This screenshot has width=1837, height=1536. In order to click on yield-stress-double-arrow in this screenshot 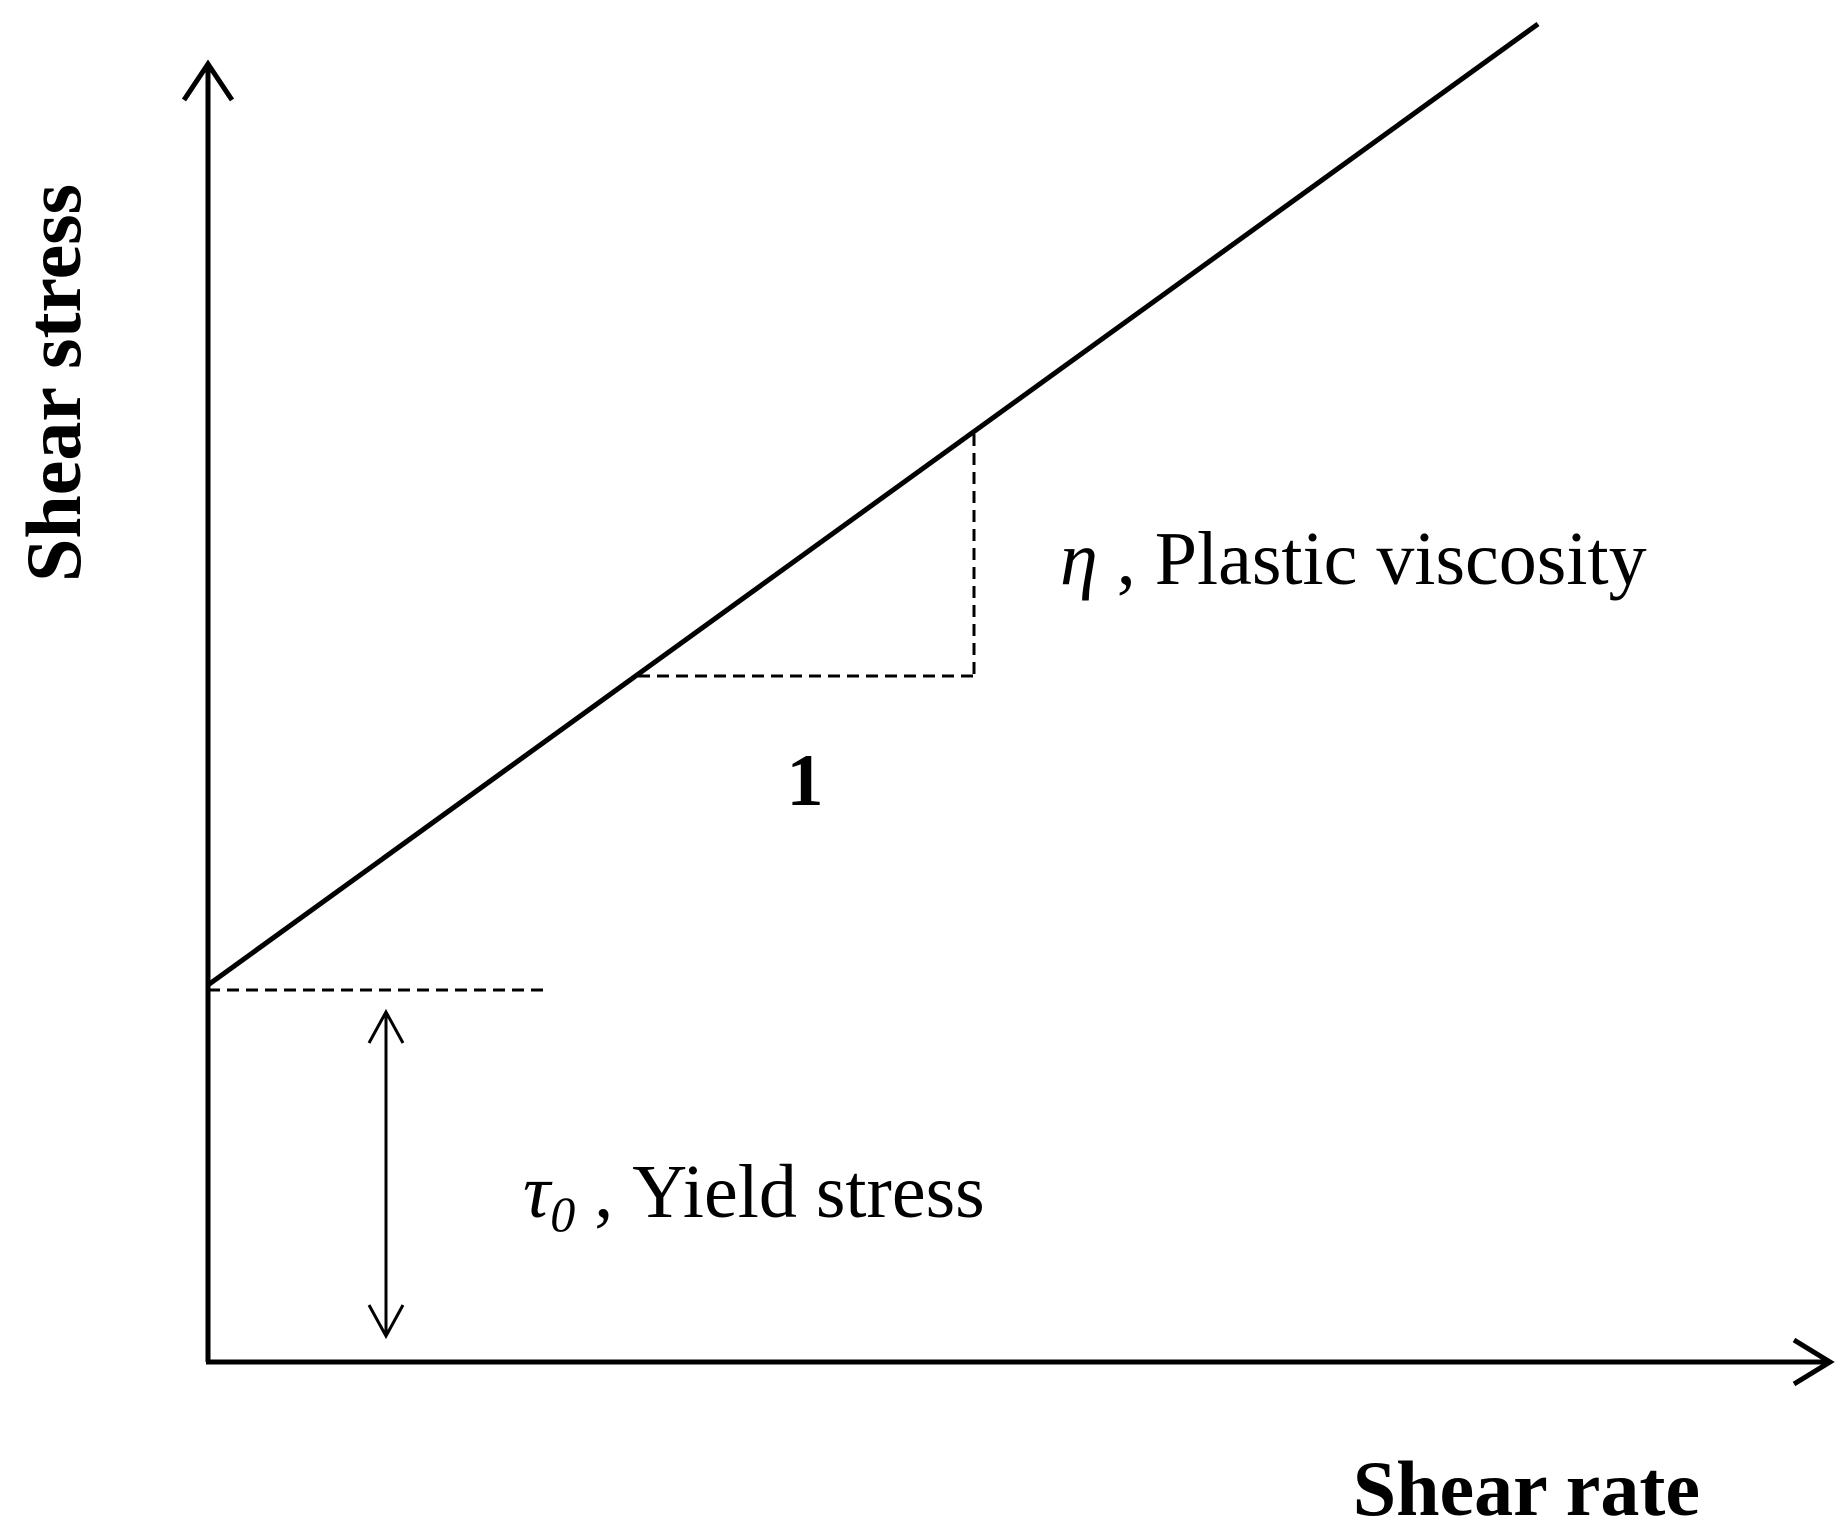, I will do `click(386, 1174)`.